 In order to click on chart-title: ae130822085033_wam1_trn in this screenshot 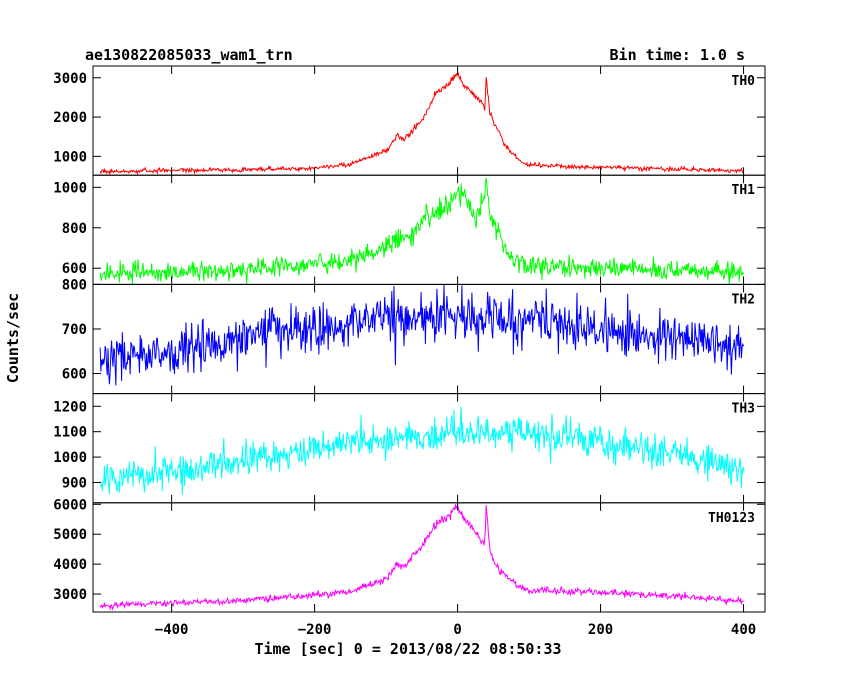, I will do `click(189, 55)`.